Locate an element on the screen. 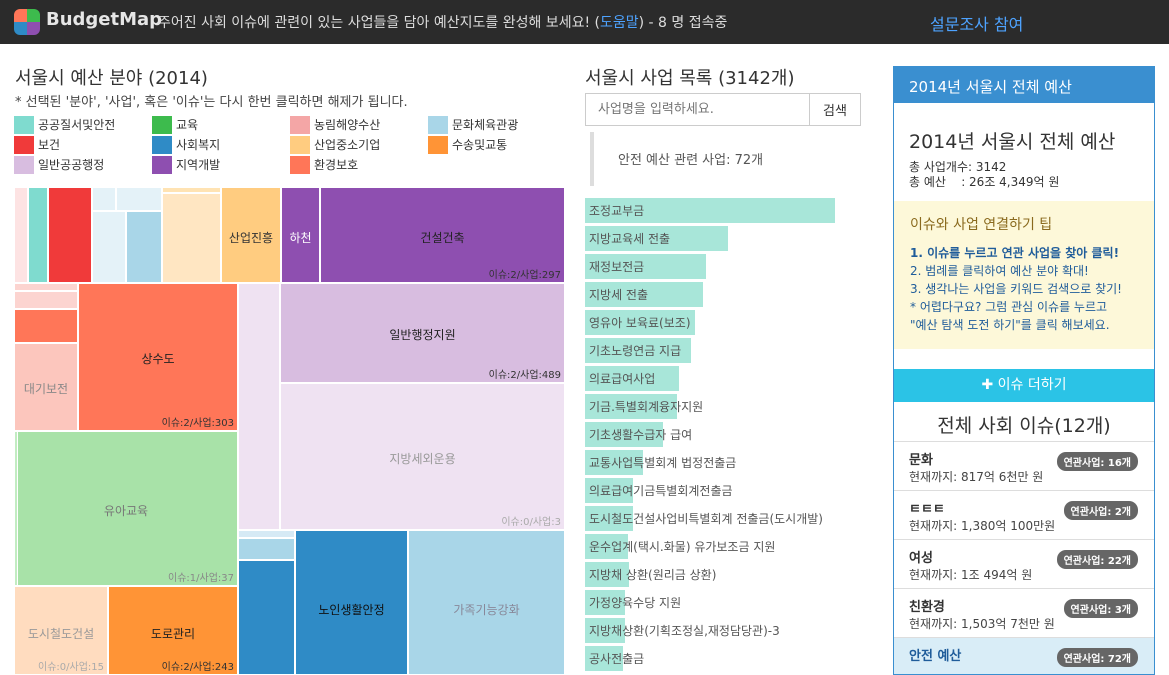  treemap-meta: 이슈:0/사업:15 is located at coordinates (71, 667).